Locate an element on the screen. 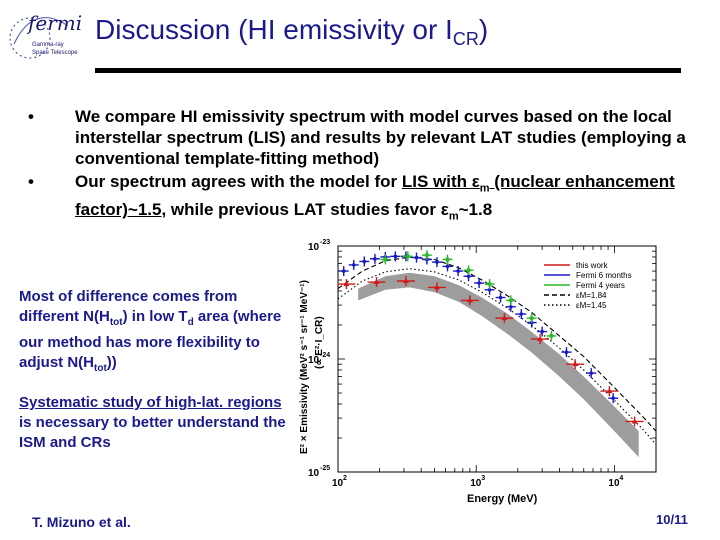  side-note-1-f: tot is located at coordinates (100, 368).